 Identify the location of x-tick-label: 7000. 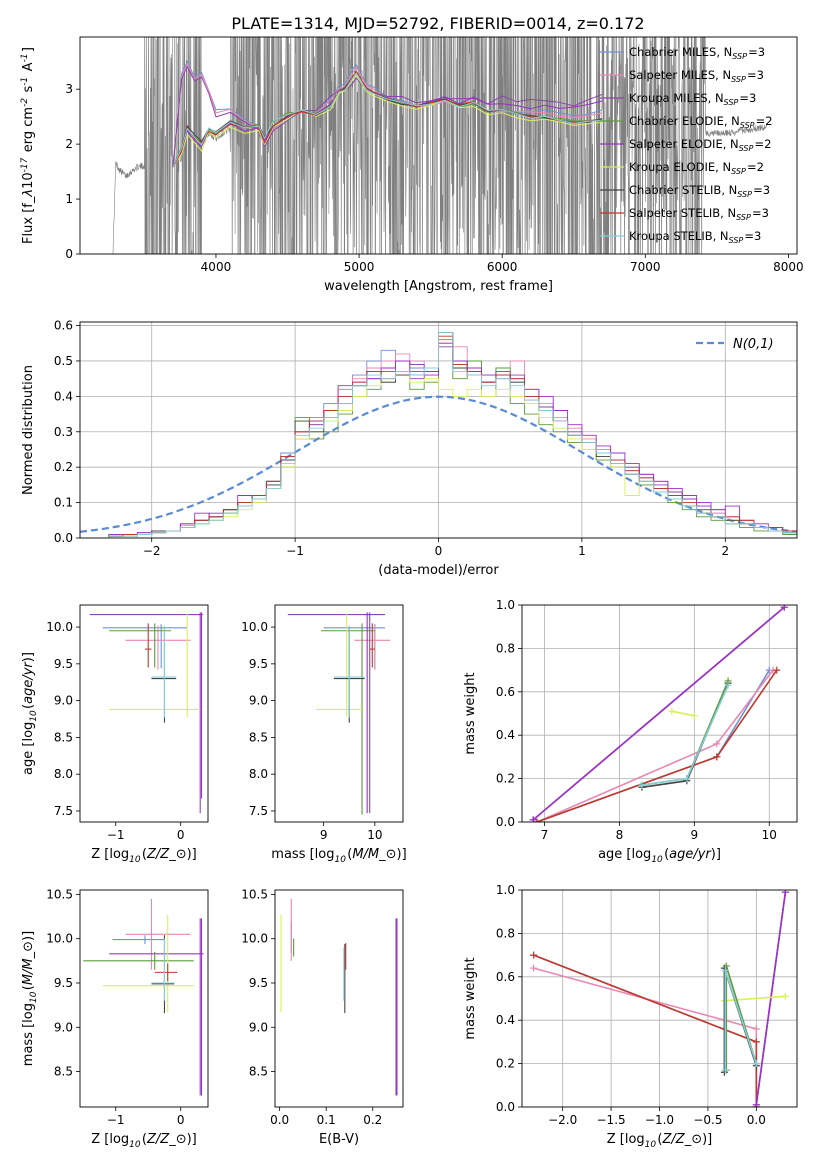
(645, 267).